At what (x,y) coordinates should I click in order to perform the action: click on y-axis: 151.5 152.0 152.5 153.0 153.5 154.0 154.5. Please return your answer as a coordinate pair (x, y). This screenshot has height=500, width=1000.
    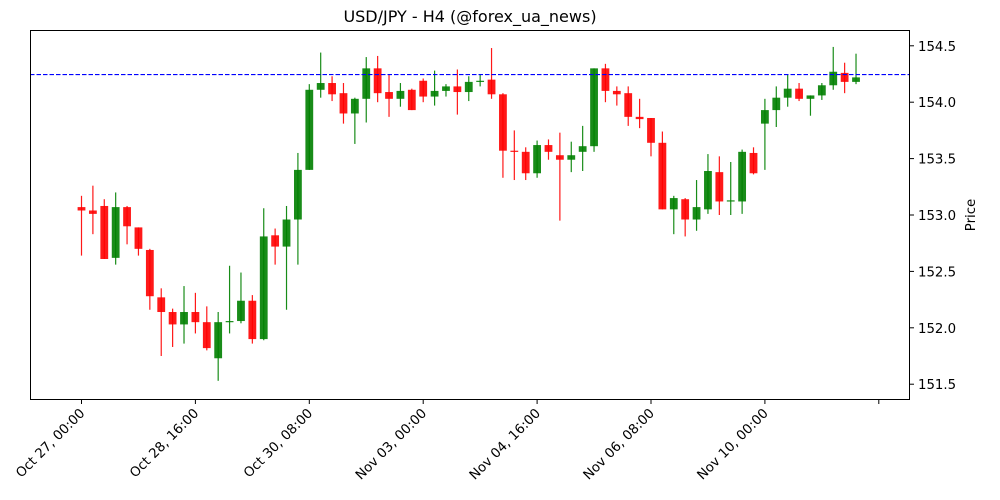
    Looking at the image, I should click on (933, 216).